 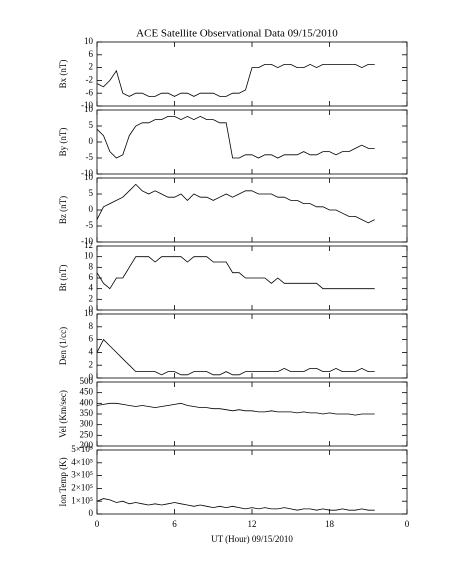 What do you see at coordinates (87, 424) in the screenshot?
I see `y-tick-label: 300` at bounding box center [87, 424].